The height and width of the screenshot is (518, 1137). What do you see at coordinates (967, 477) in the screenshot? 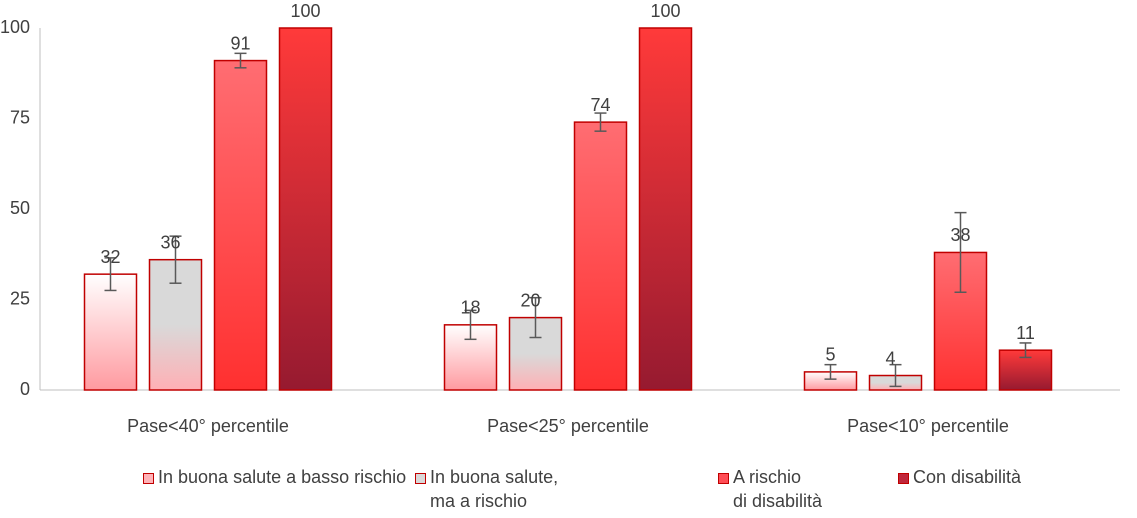
I see `legend-label: Con disabilità` at bounding box center [967, 477].